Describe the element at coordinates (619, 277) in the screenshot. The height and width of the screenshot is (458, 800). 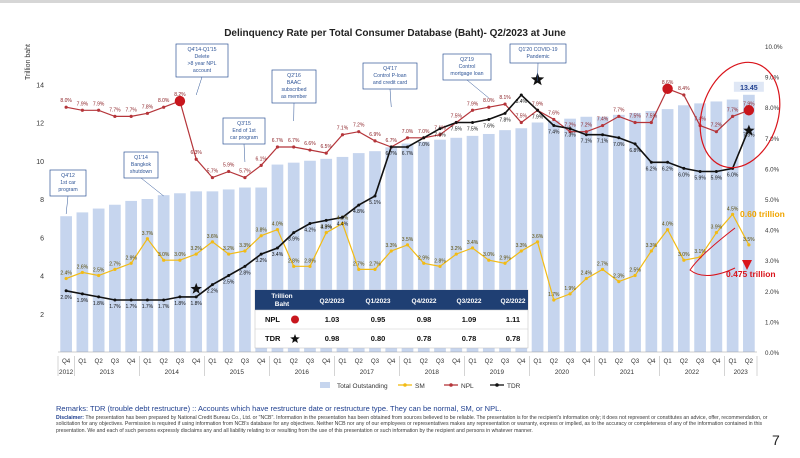
I see `sm-data-label: 2.3%` at that location.